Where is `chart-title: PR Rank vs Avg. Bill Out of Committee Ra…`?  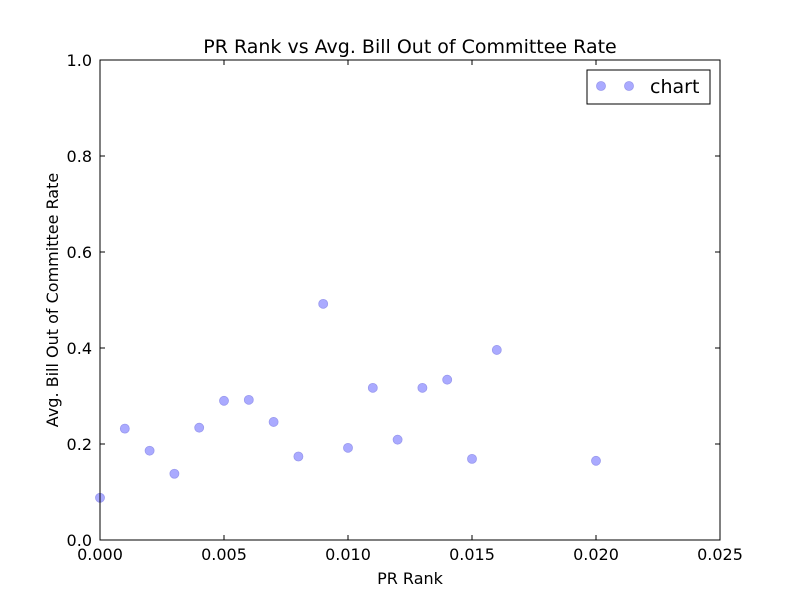
chart-title: PR Rank vs Avg. Bill Out of Committee Ra… is located at coordinates (409, 47).